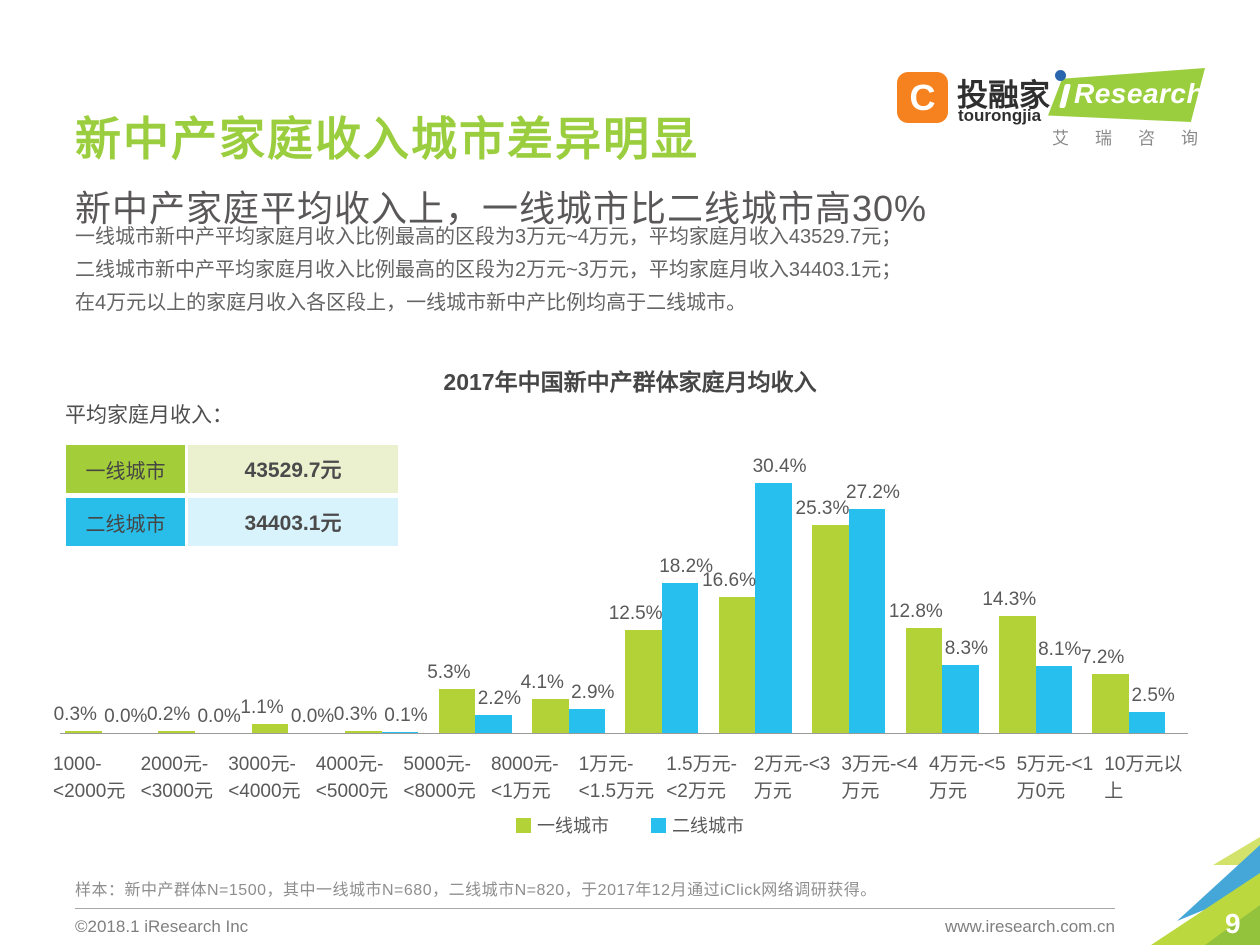  I want to click on iresearch-logo: Research 艾瑞咨询, so click(1126, 105).